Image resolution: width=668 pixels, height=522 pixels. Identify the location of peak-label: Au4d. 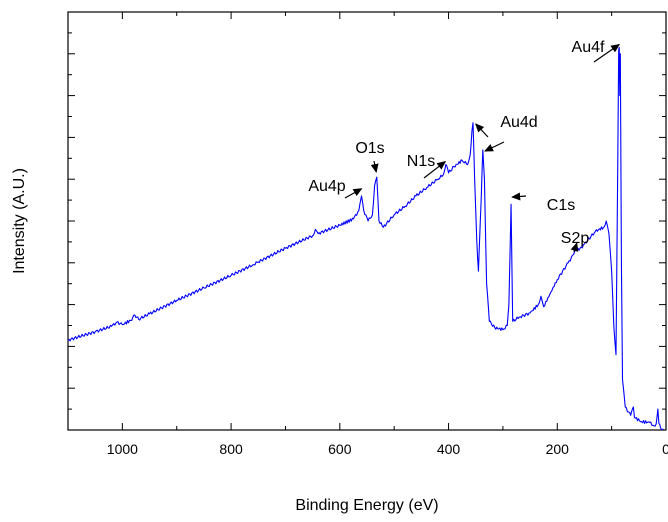
(518, 122).